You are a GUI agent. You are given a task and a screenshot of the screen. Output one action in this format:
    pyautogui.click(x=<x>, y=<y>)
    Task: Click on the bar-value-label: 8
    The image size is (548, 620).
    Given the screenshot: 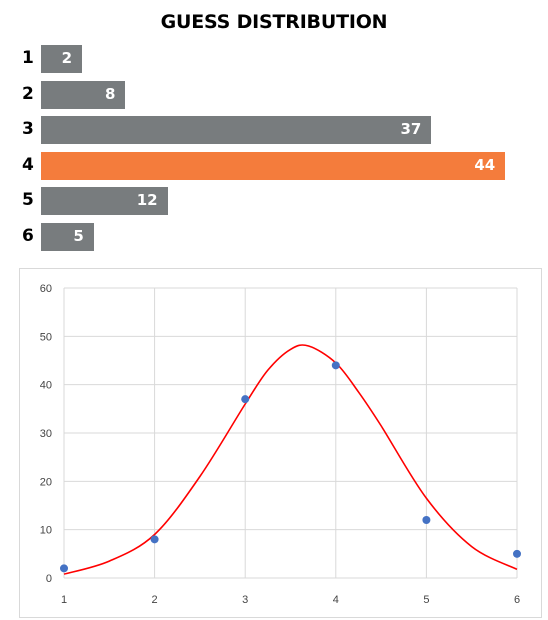 What is the action you would take?
    pyautogui.click(x=110, y=93)
    